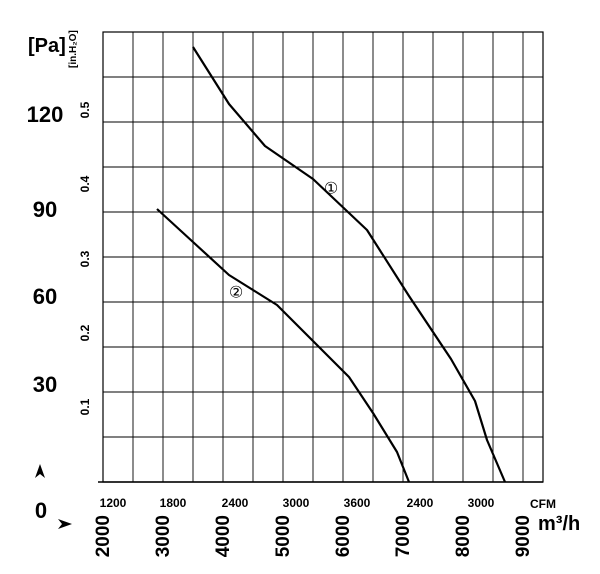  I want to click on x-tick-m3h: 4000, so click(223, 536).